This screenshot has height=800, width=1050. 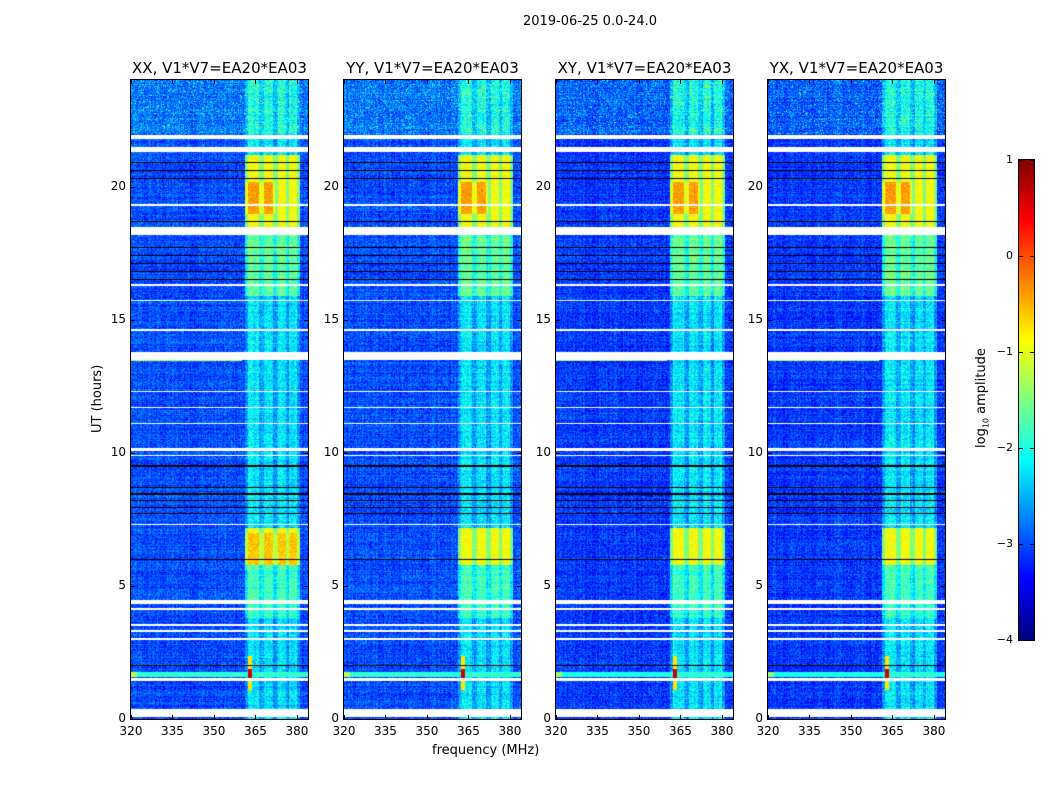 What do you see at coordinates (986, 423) in the screenshot?
I see `colorbar-label-sub: 10` at bounding box center [986, 423].